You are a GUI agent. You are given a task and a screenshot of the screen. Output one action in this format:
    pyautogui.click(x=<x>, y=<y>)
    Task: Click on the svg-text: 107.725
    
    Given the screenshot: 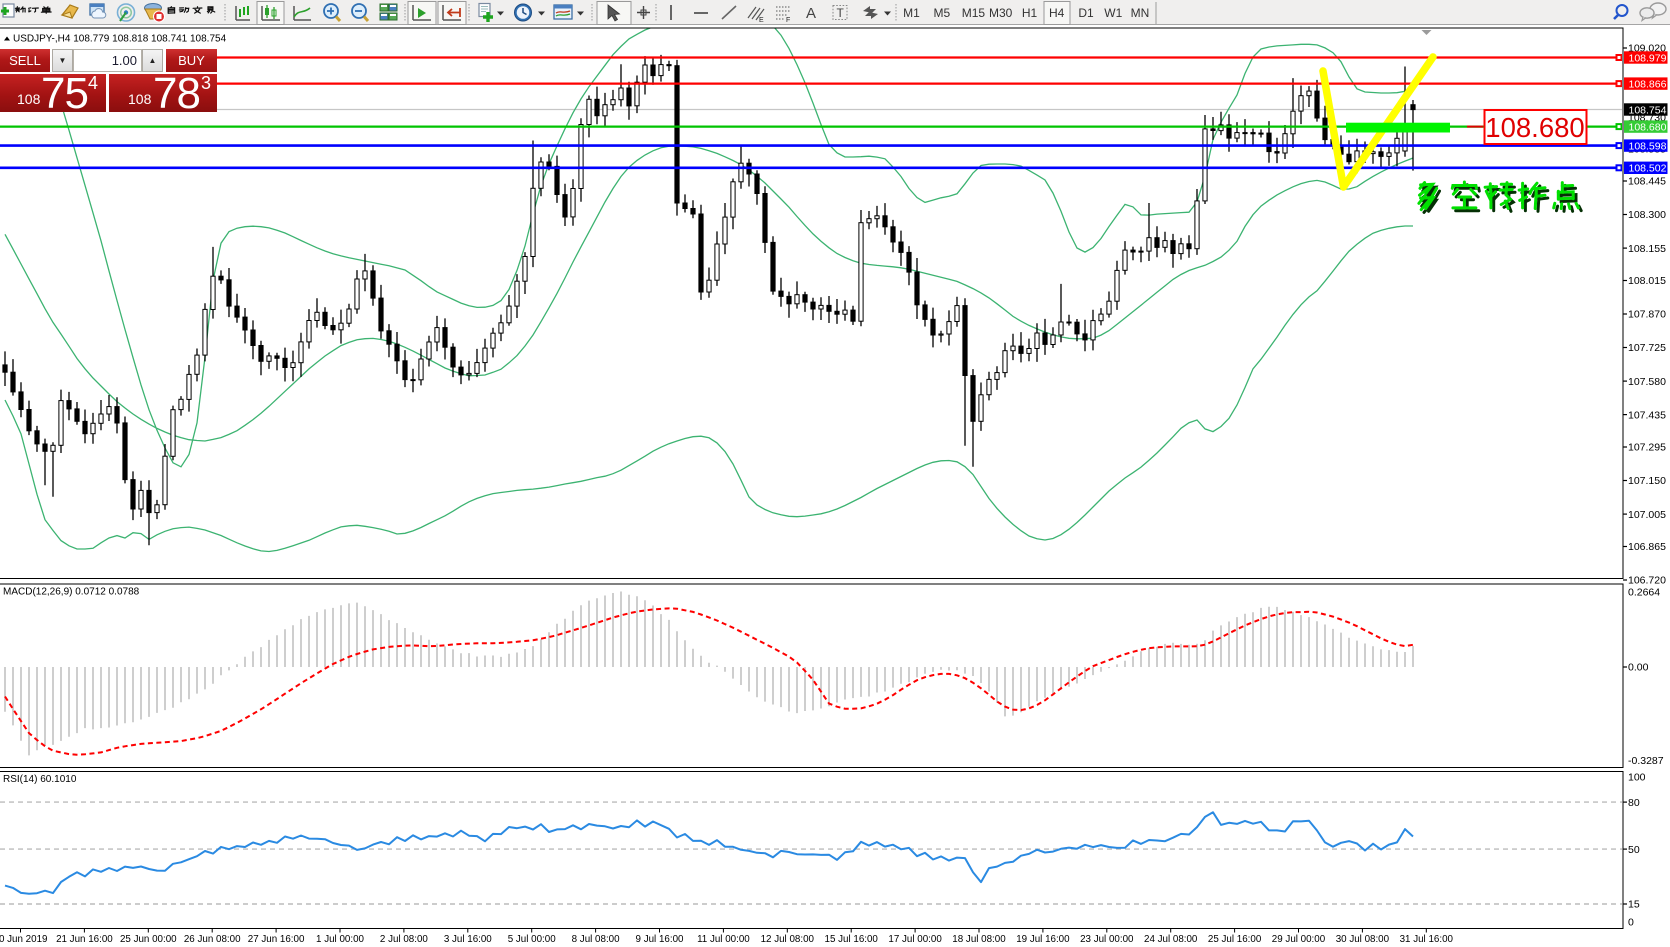 What is the action you would take?
    pyautogui.click(x=1647, y=348)
    